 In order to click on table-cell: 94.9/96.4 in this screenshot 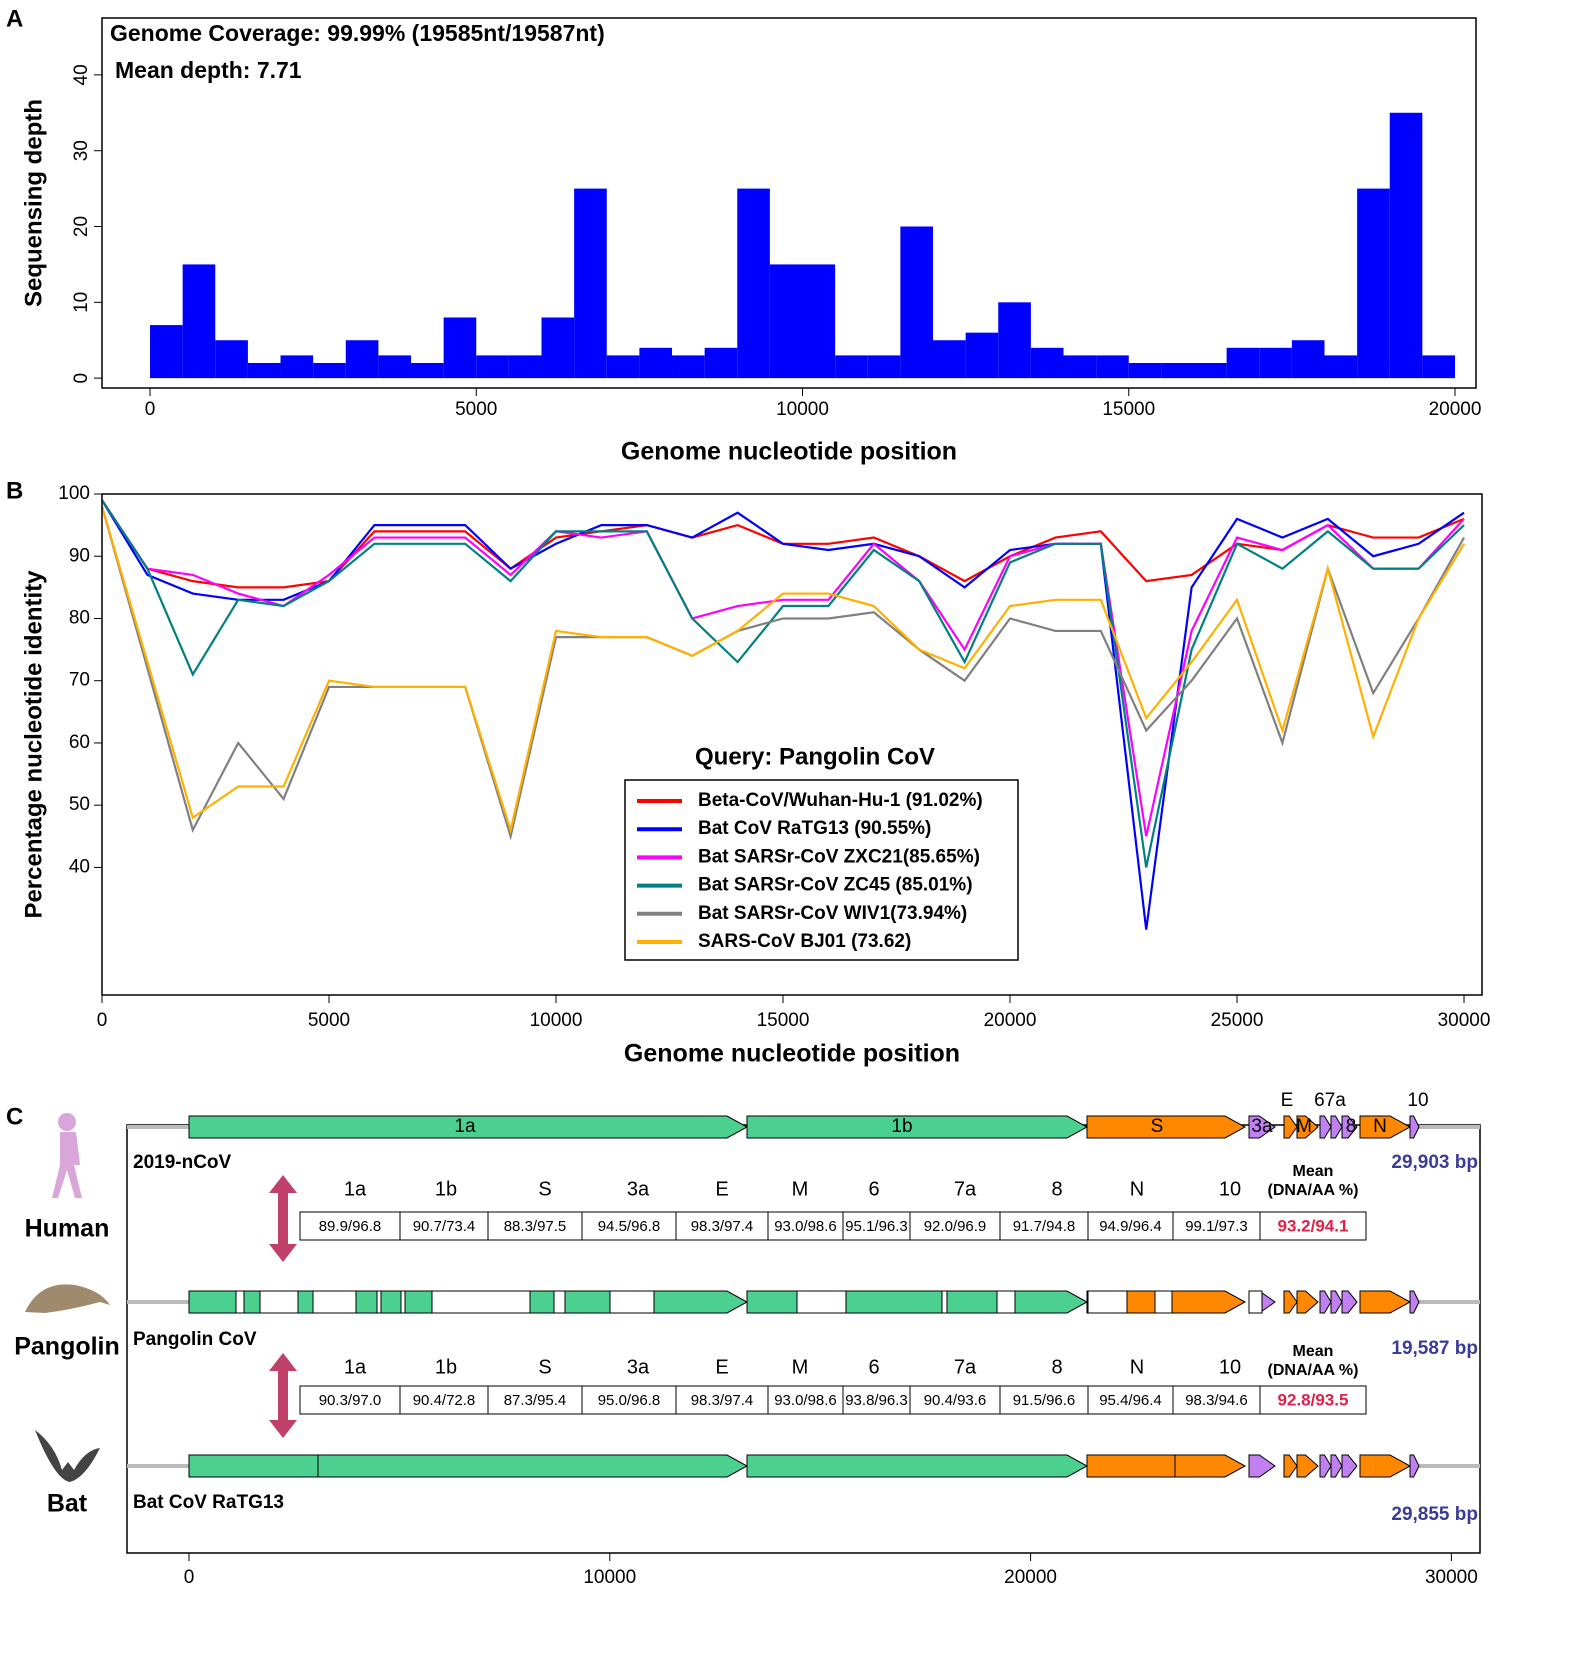, I will do `click(1130, 1226)`.